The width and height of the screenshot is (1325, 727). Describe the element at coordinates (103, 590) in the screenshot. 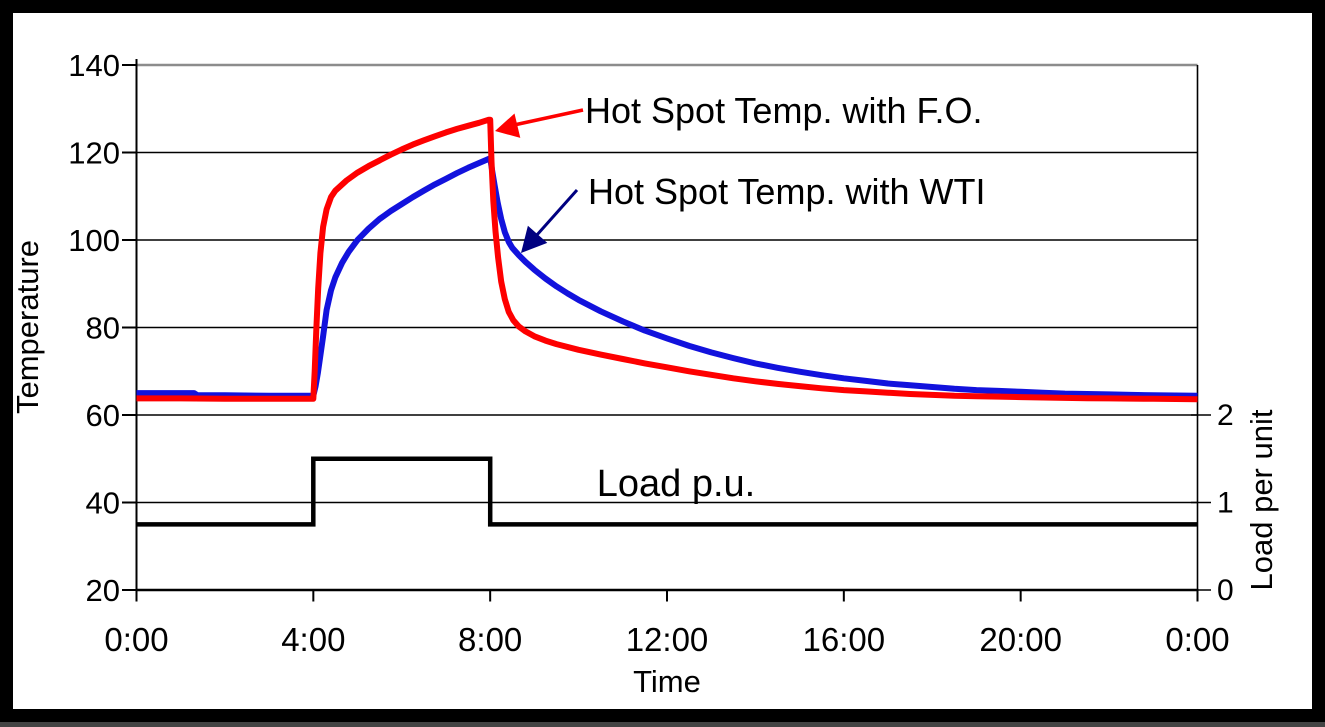

I see `y-axis-tick-label-left: 20` at that location.